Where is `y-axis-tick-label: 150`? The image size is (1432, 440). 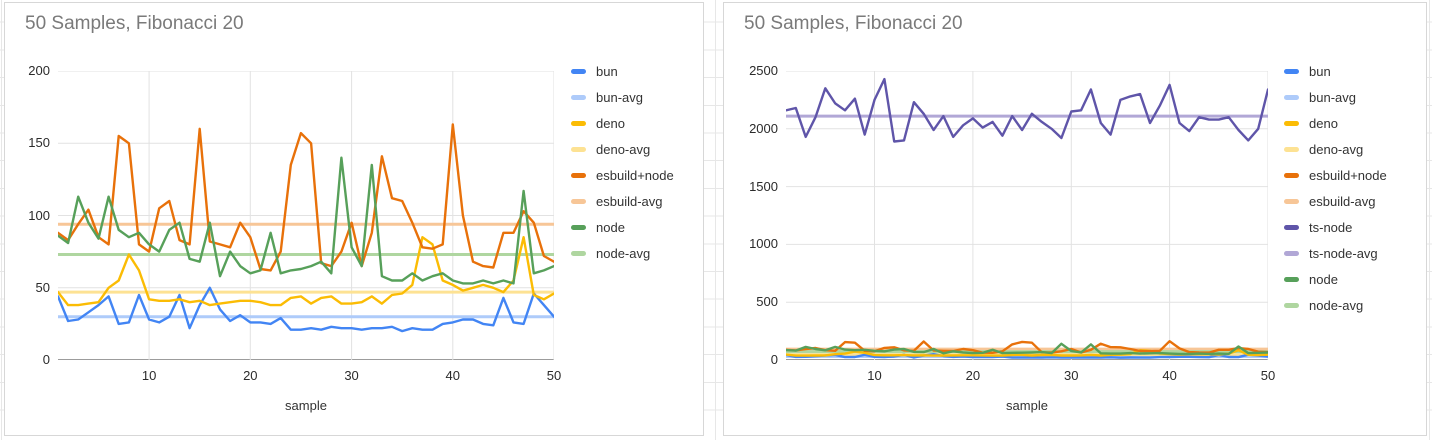
y-axis-tick-label: 150 is located at coordinates (39, 143).